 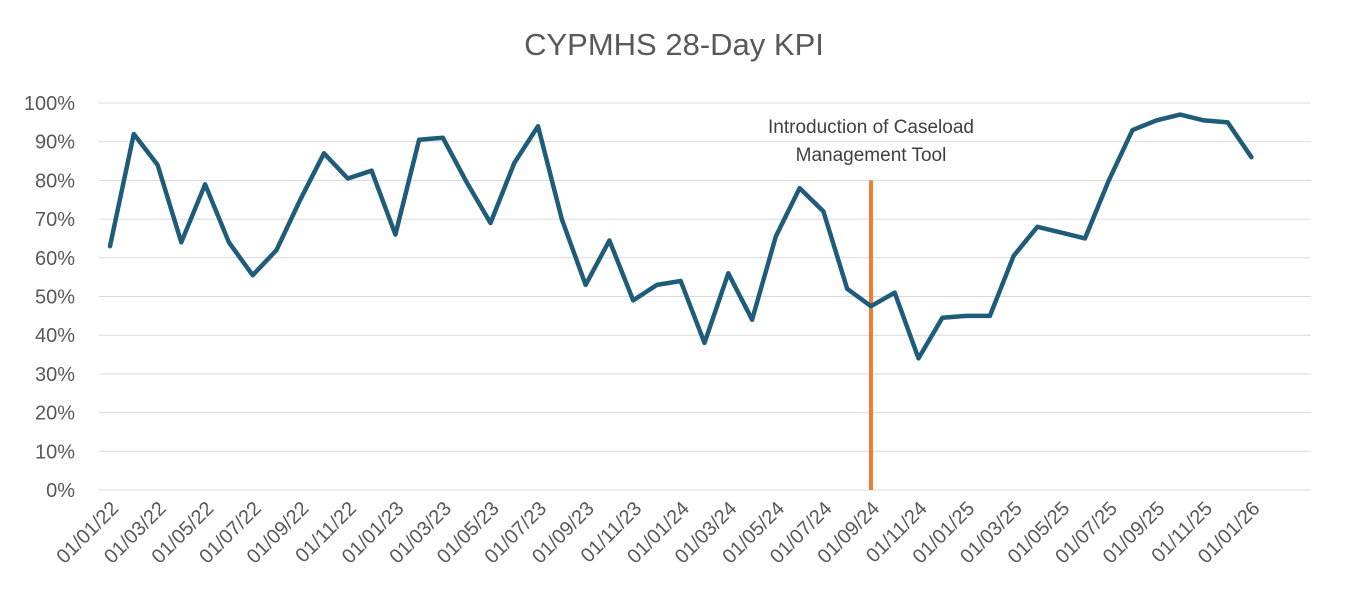 I want to click on y-tick-label: 0%, so click(x=60, y=491).